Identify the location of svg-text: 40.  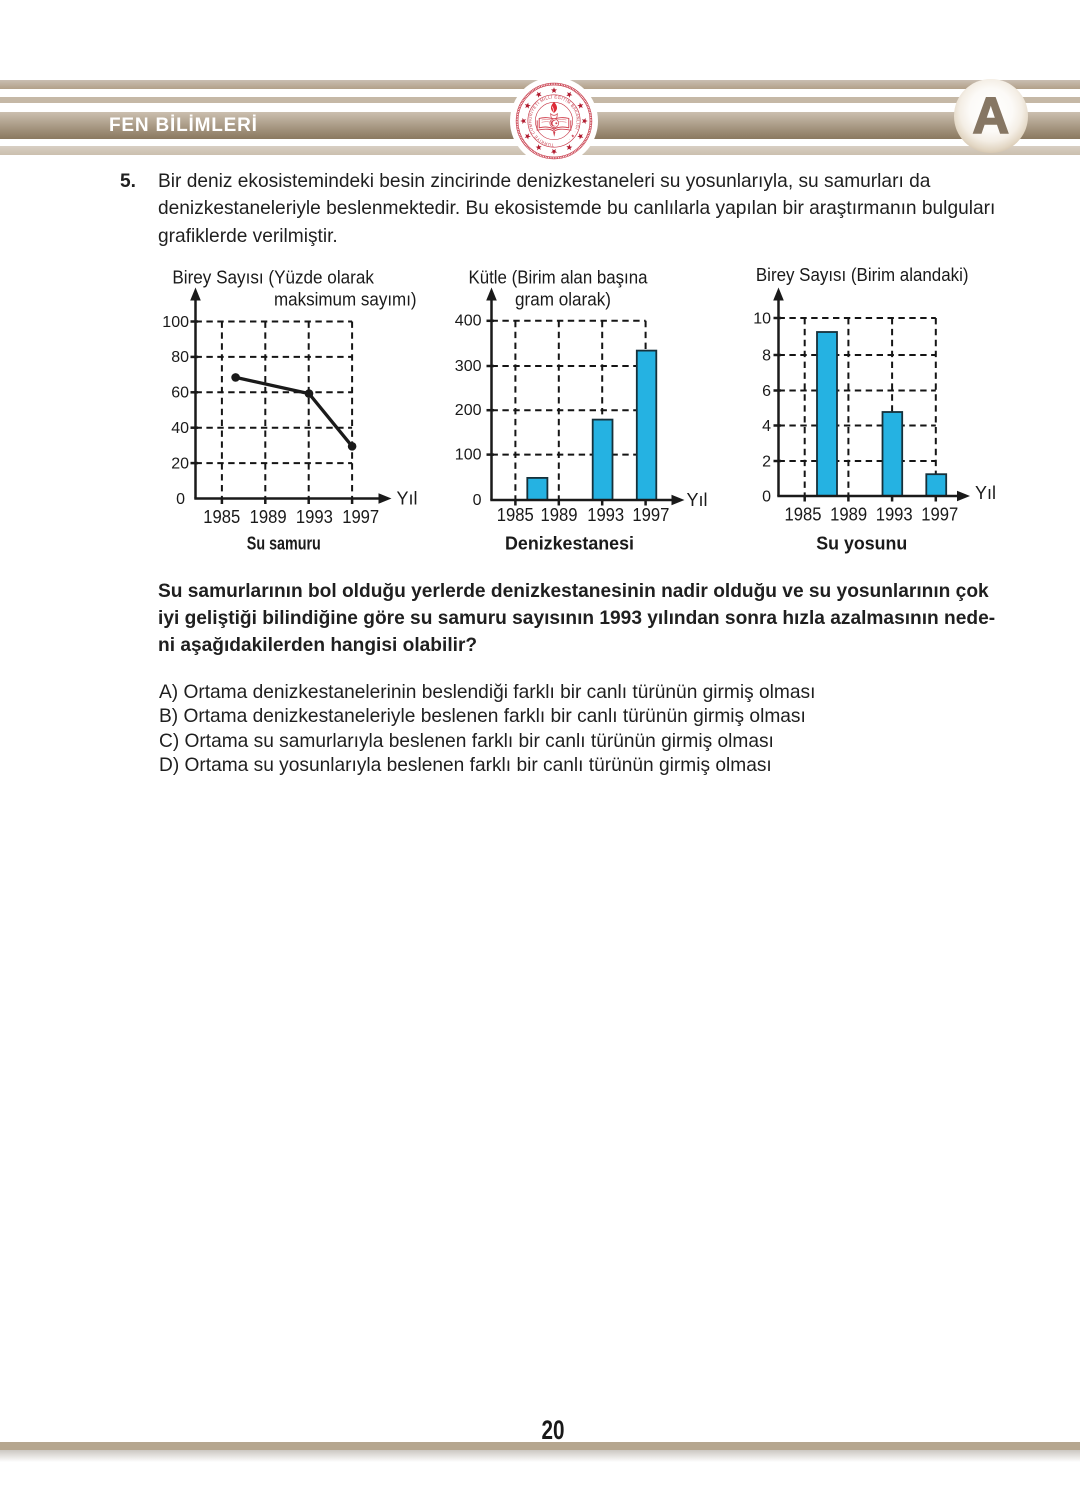
(180, 428).